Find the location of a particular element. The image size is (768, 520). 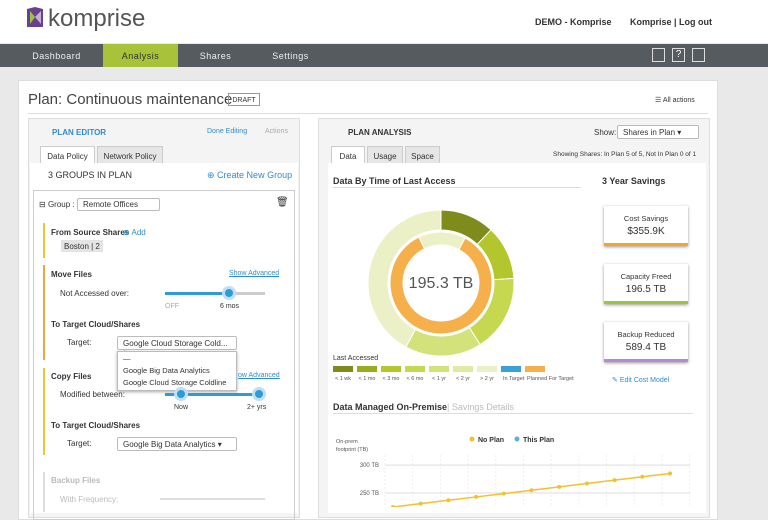

tab: Network Policy is located at coordinates (130, 154).